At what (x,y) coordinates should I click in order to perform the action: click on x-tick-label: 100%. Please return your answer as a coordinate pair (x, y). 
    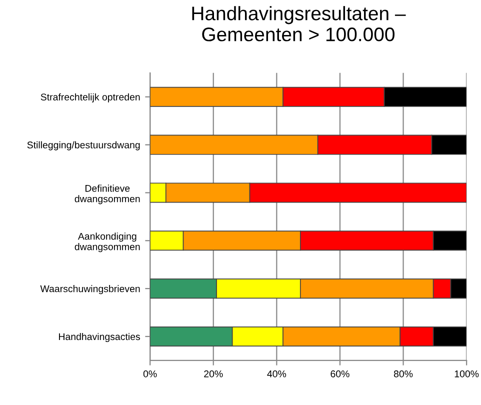
    Looking at the image, I should click on (466, 374).